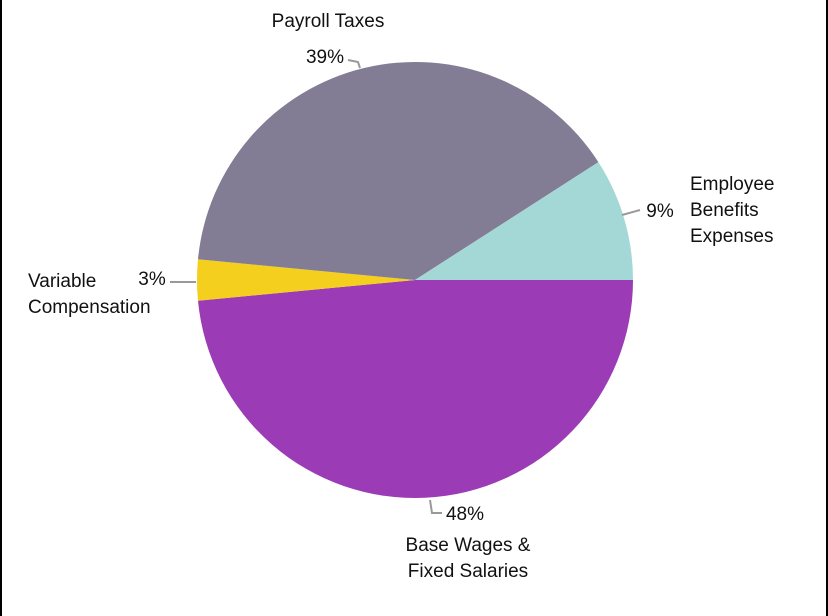 The width and height of the screenshot is (828, 616). I want to click on value-label: 48%, so click(465, 514).